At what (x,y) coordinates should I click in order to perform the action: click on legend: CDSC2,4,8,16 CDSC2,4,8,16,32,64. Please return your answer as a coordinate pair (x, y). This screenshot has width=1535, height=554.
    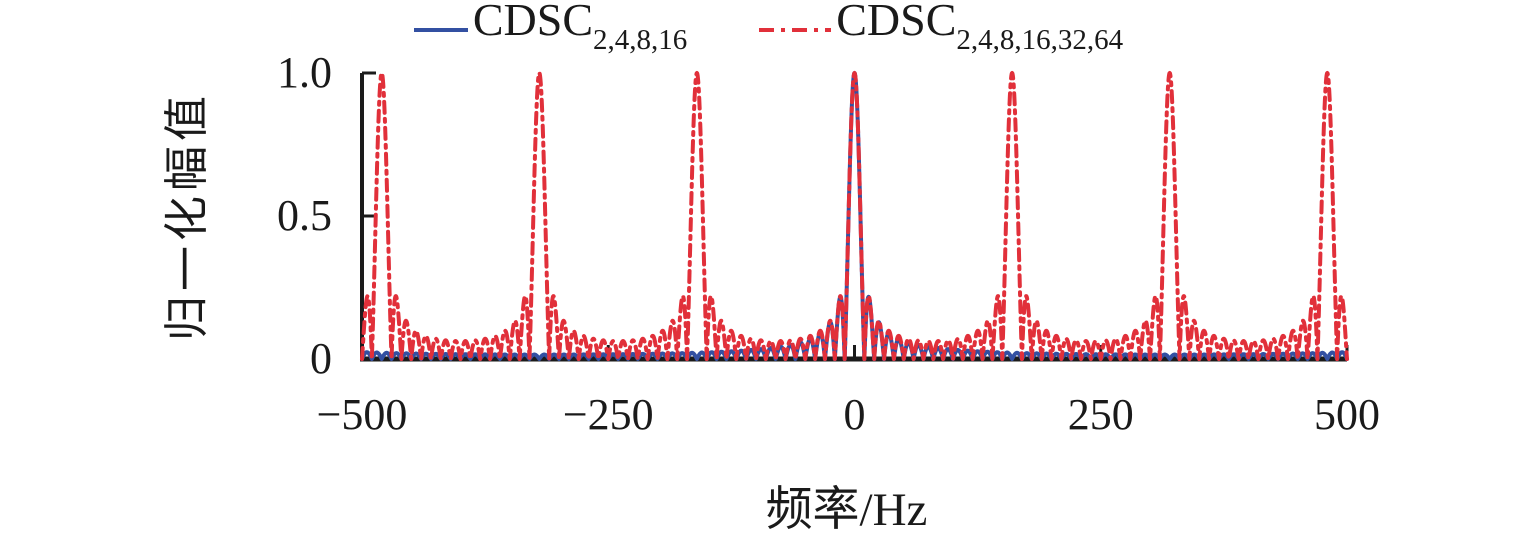
    Looking at the image, I should click on (767, 30).